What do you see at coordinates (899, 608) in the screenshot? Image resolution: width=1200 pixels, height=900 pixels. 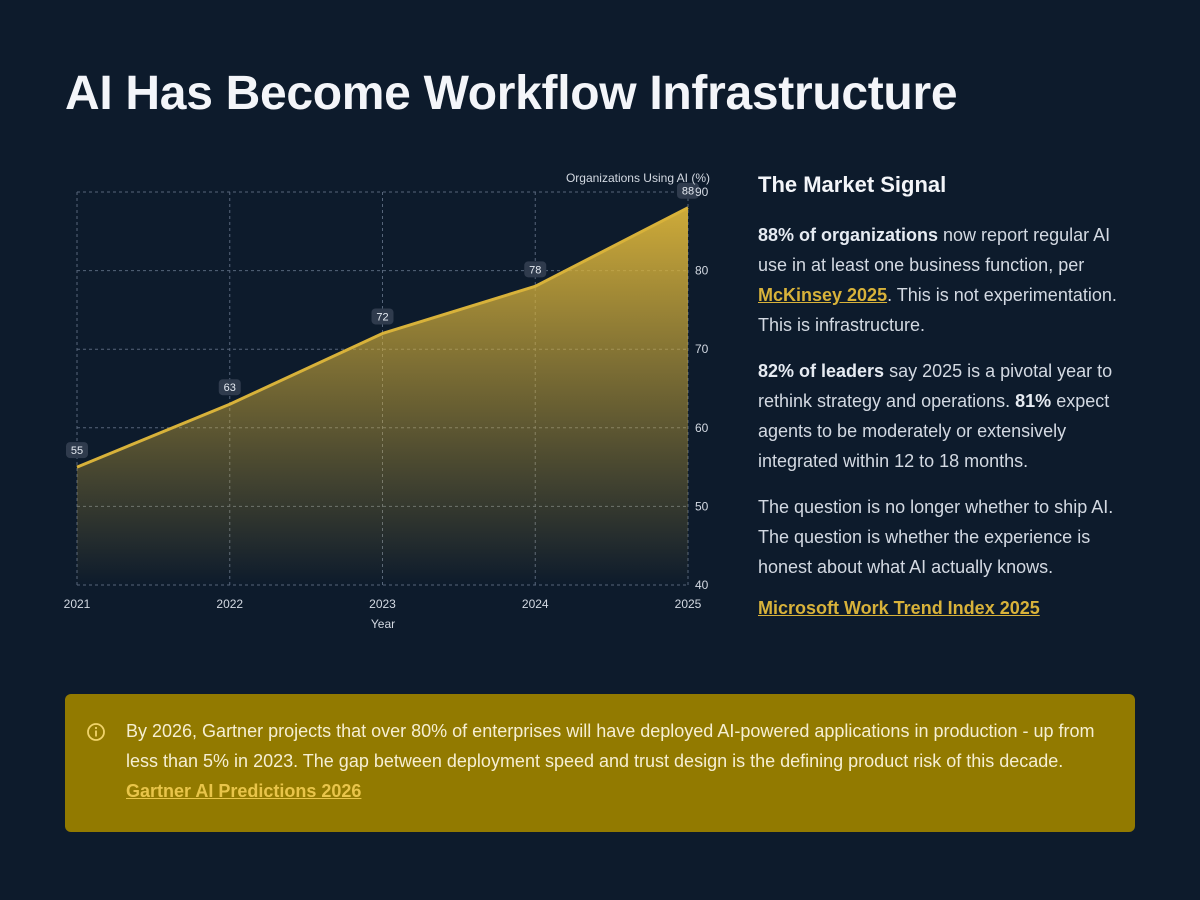 I see `microsoft-source-link: Microsoft Work Trend Index 2025` at bounding box center [899, 608].